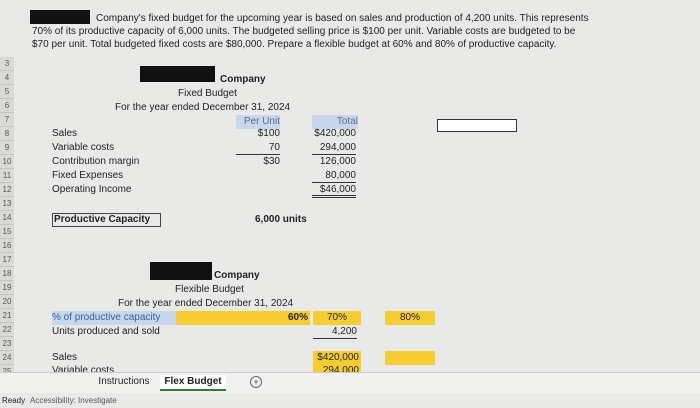 Image resolution: width=700 pixels, height=408 pixels. Describe the element at coordinates (7, 148) in the screenshot. I see `row-number: 9` at that location.